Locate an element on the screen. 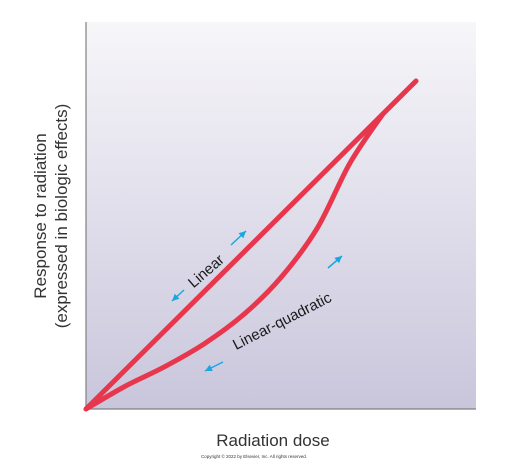 This screenshot has height=465, width=522. x-axis-title: Radiation dose is located at coordinates (272, 440).